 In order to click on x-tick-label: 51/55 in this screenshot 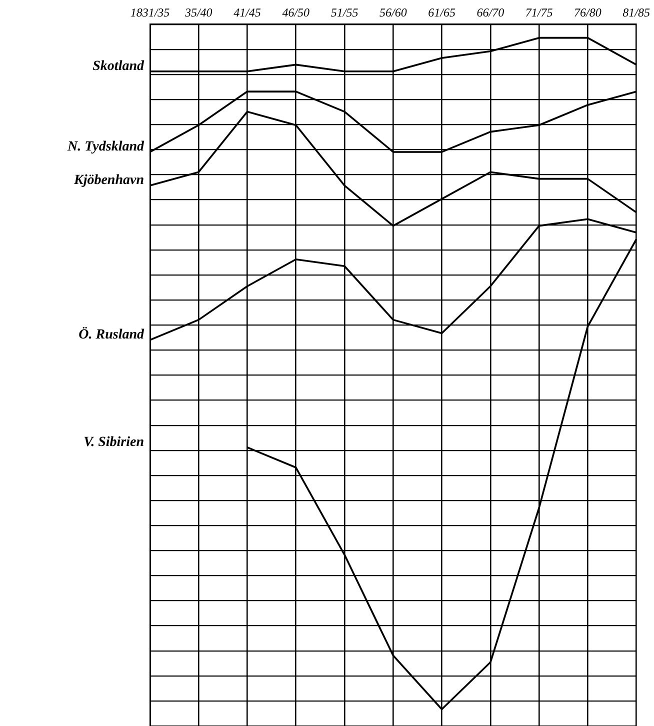, I will do `click(344, 12)`.